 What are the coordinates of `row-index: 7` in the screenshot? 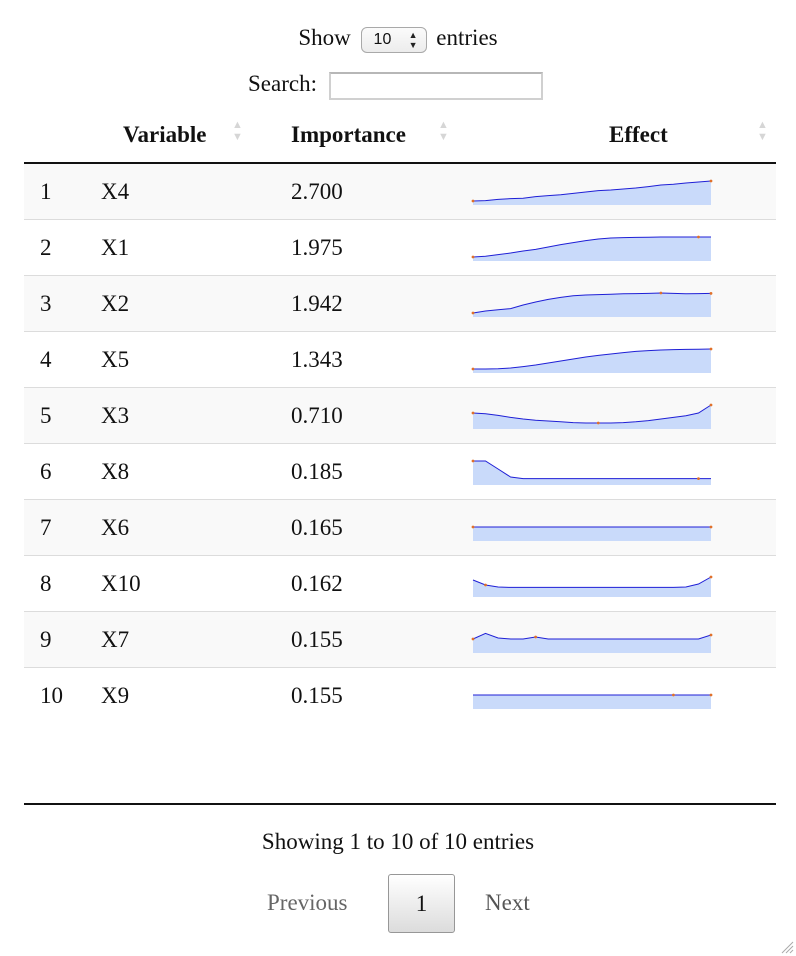 It's located at (62, 527).